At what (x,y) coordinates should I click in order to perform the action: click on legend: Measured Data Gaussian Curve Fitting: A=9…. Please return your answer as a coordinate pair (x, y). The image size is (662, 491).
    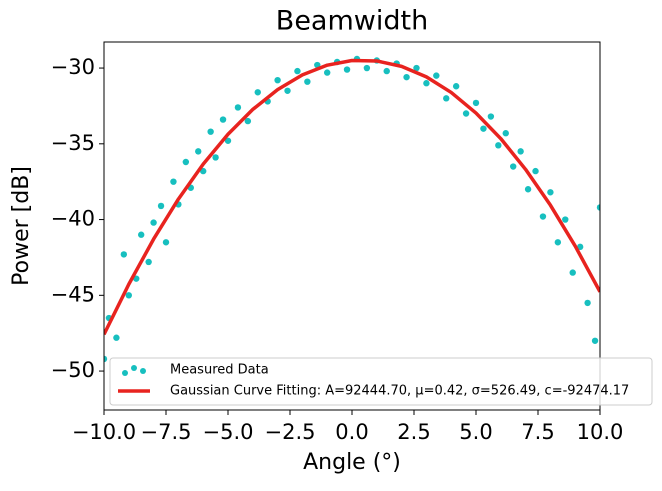
    Looking at the image, I should click on (381, 381).